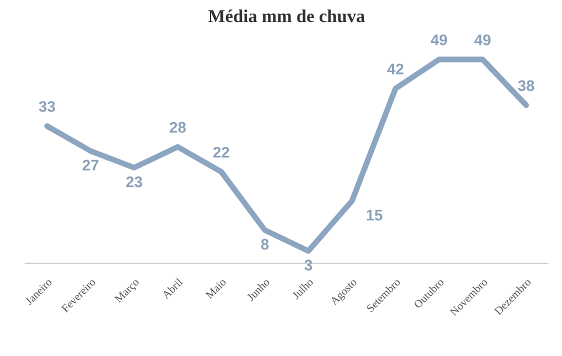 Image resolution: width=562 pixels, height=356 pixels. Describe the element at coordinates (134, 182) in the screenshot. I see `data-label: 23` at that location.